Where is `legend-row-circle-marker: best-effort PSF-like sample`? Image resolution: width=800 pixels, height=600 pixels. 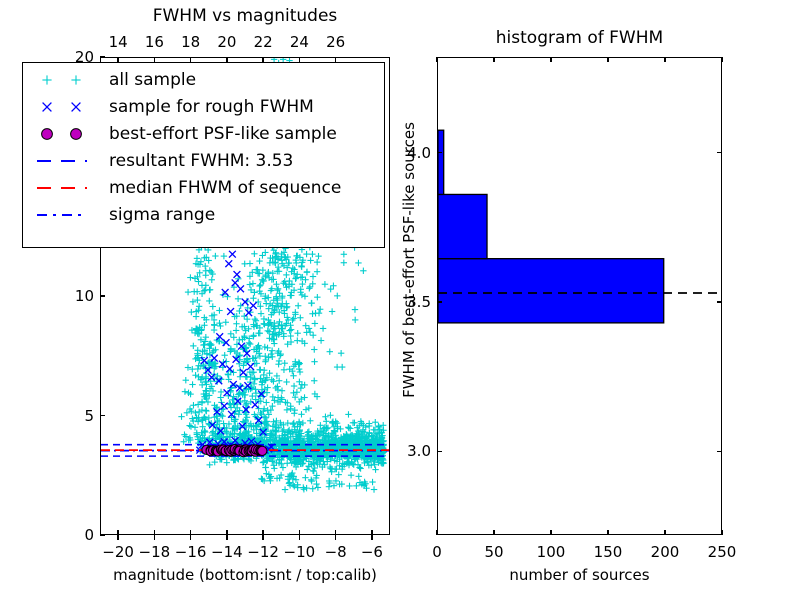
legend-row-circle-marker: best-effort PSF-like sample is located at coordinates (203, 133).